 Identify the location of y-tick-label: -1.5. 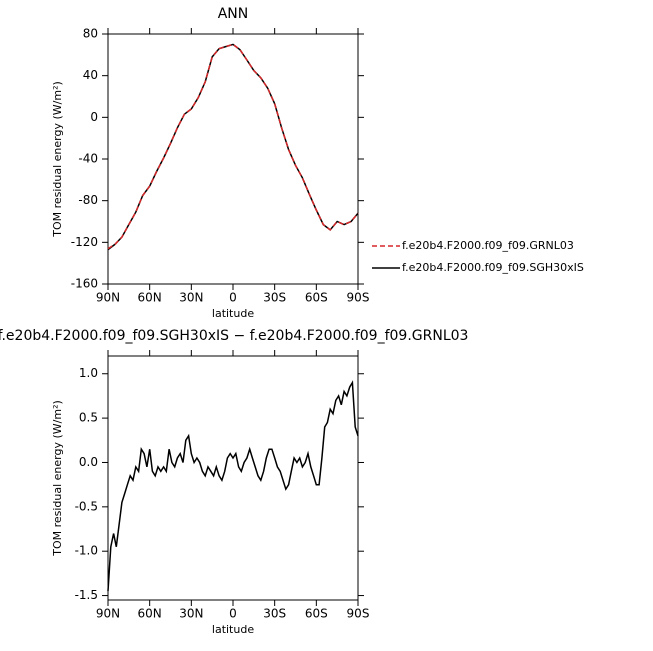
(86, 595).